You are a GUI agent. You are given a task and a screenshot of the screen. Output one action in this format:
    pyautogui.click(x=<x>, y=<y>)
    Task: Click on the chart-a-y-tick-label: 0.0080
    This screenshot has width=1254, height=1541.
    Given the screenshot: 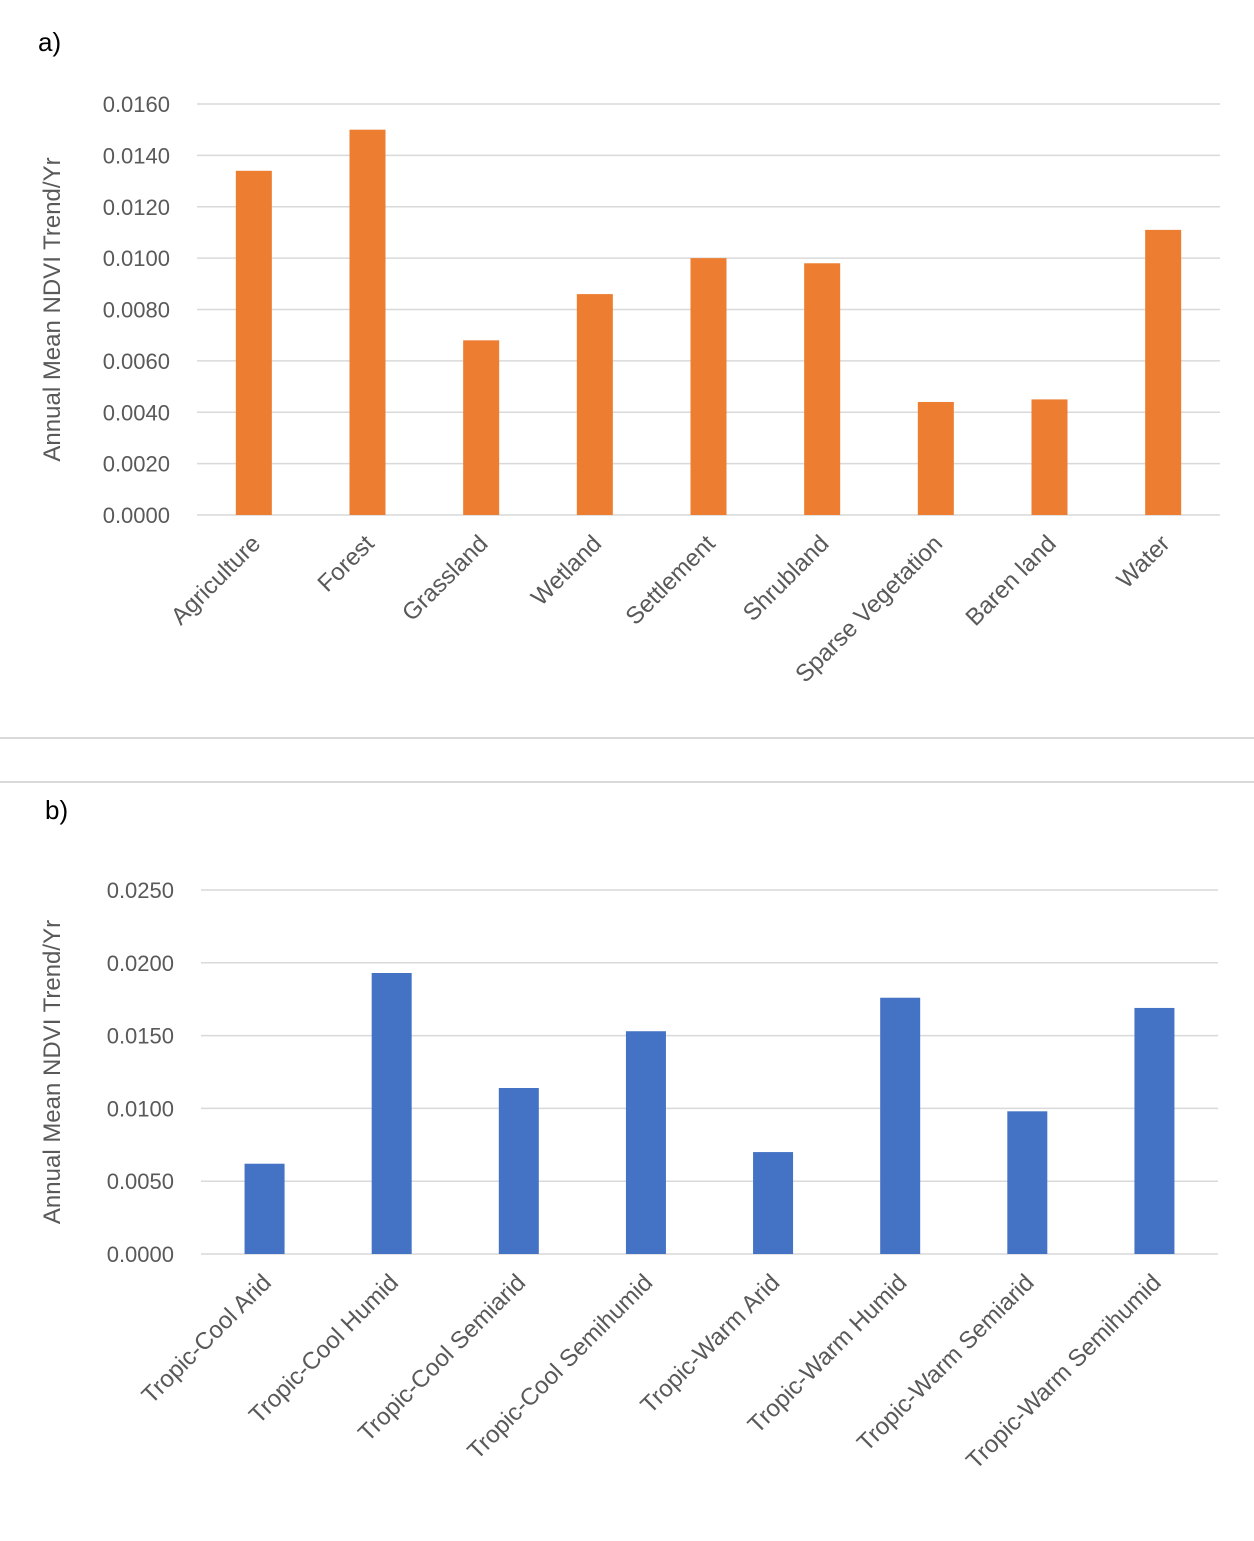 What is the action you would take?
    pyautogui.click(x=136, y=310)
    